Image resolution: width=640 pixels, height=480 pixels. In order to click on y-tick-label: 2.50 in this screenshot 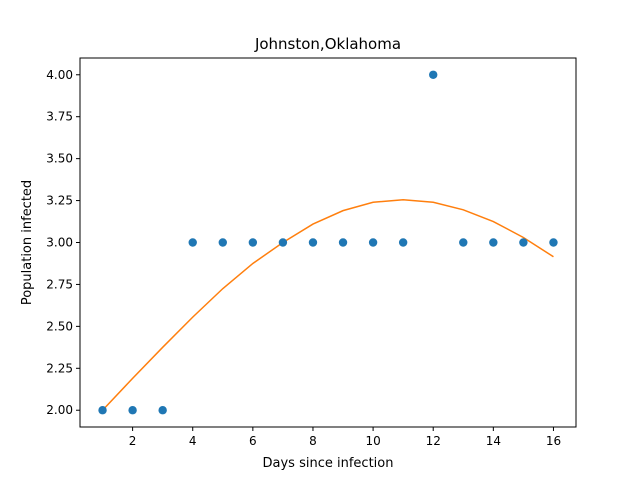, I will do `click(59, 326)`.